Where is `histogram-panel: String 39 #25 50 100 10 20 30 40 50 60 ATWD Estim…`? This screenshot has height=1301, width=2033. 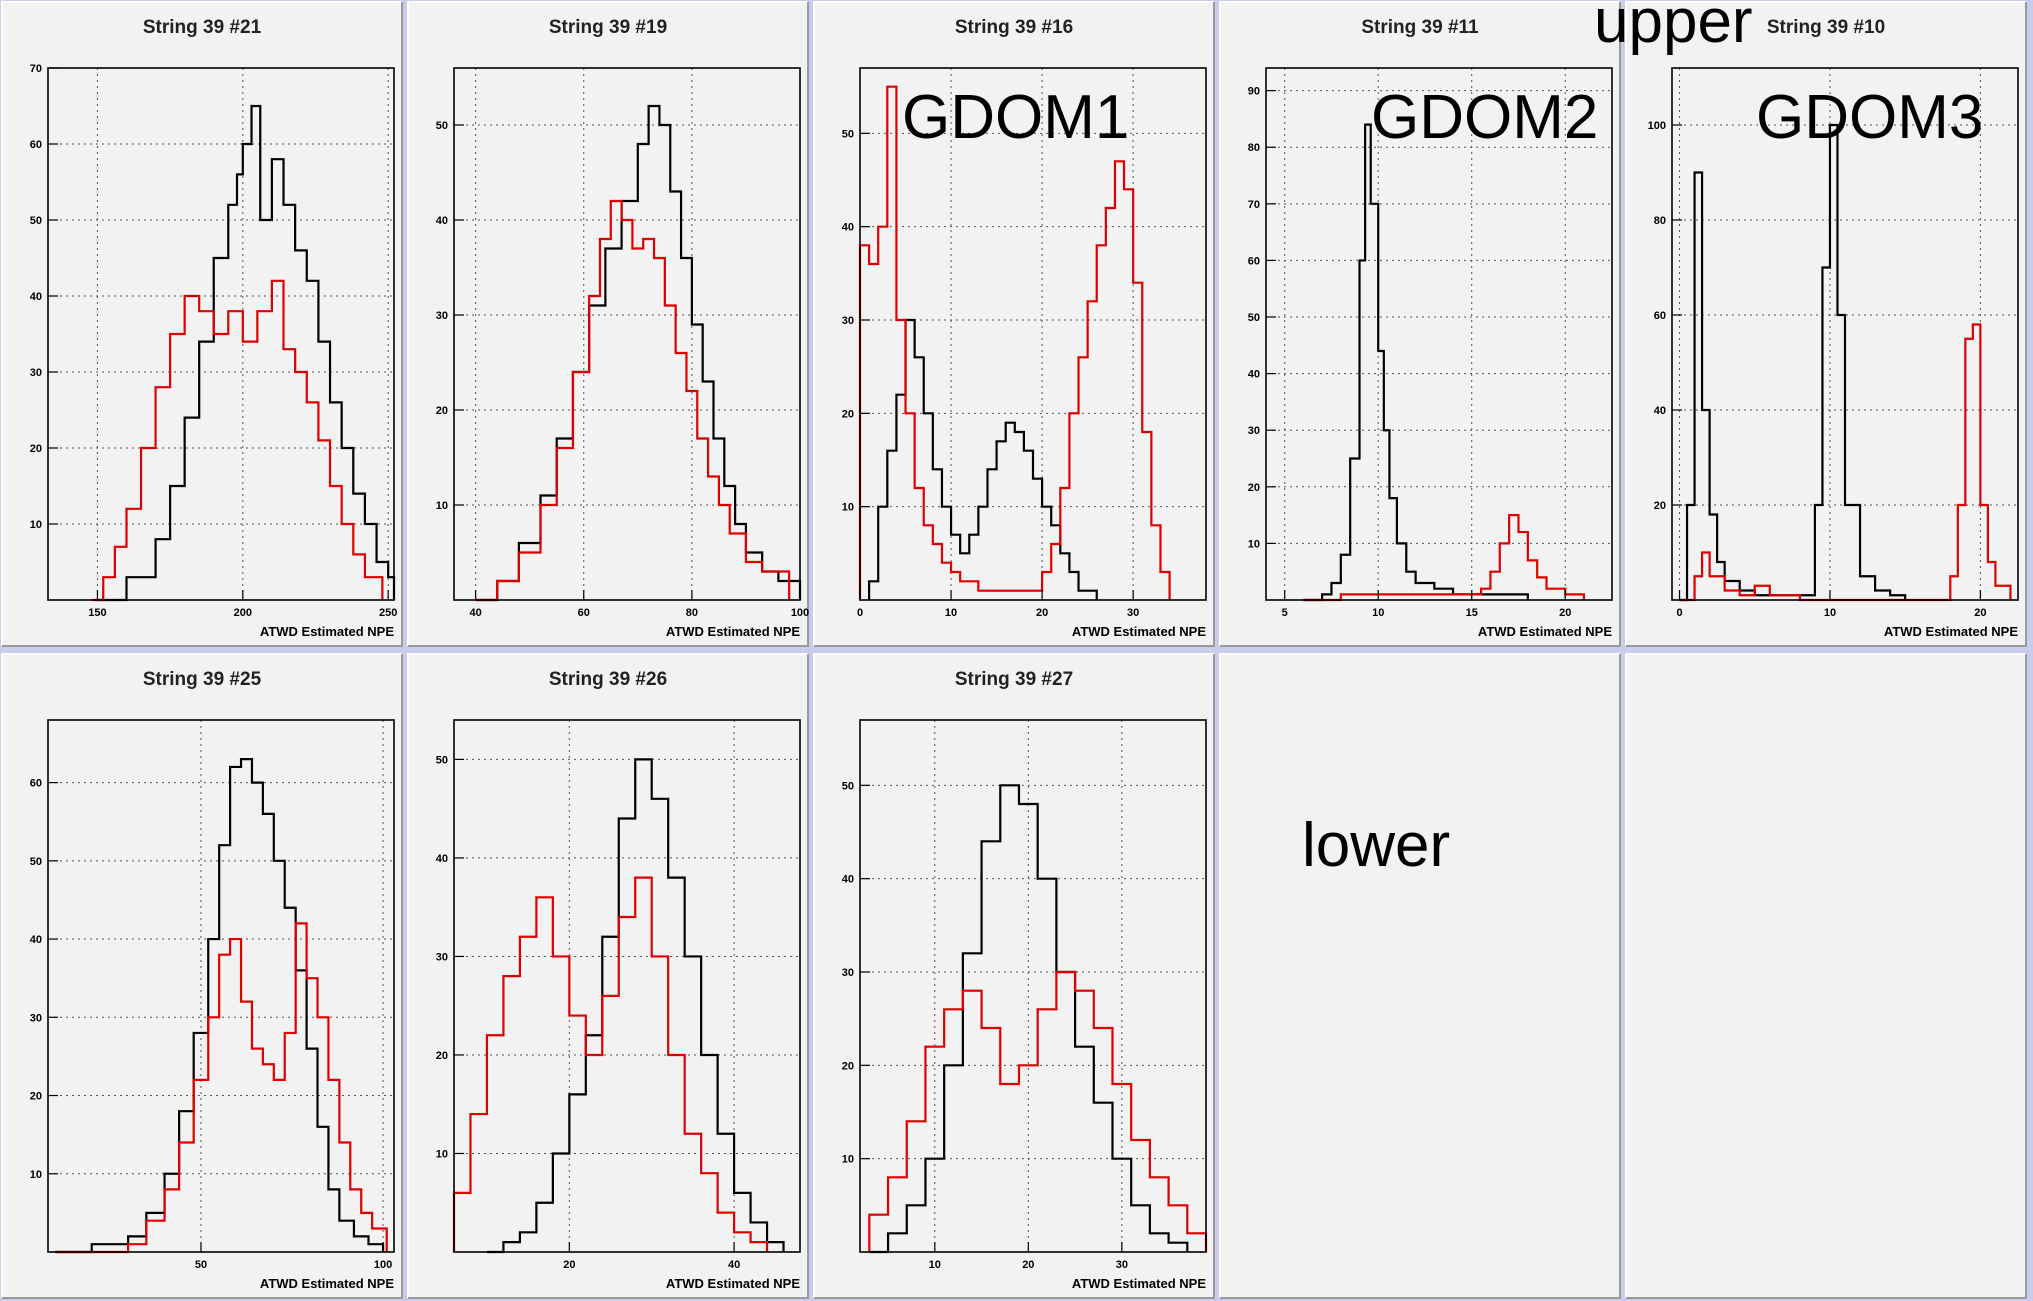
histogram-panel: String 39 #25 50 100 10 20 30 40 50 60 ATWD Estim… is located at coordinates (212, 980).